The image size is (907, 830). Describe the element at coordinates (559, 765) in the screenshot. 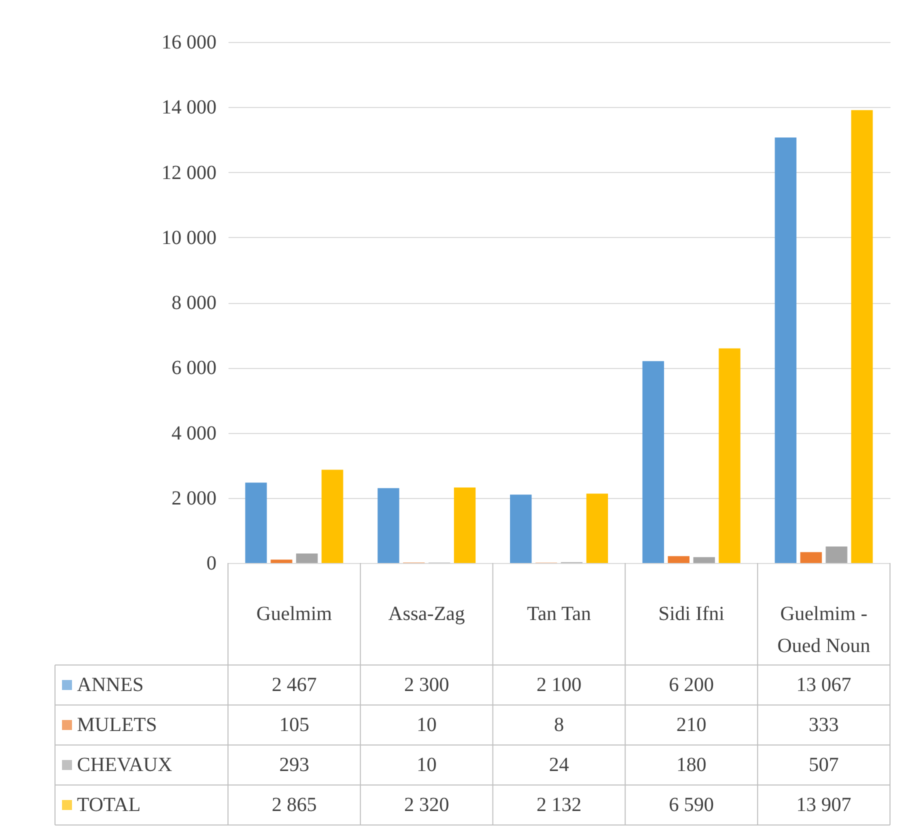

I see `data-label: 24` at that location.